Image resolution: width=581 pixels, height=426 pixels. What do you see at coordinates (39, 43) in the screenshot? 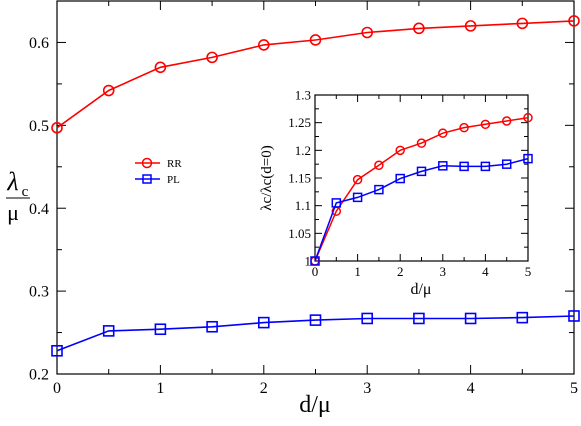
I see `y-tick-label: 0.6` at bounding box center [39, 43].